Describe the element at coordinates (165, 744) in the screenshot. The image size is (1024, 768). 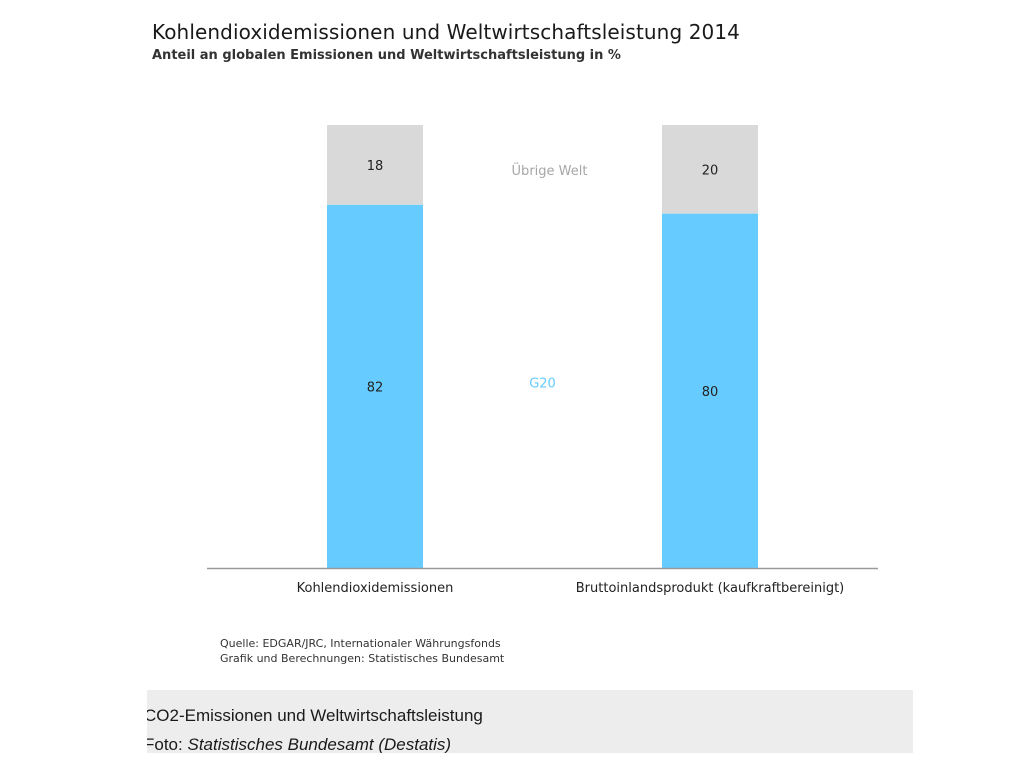
I see `caption-foto-label: Foto:` at that location.